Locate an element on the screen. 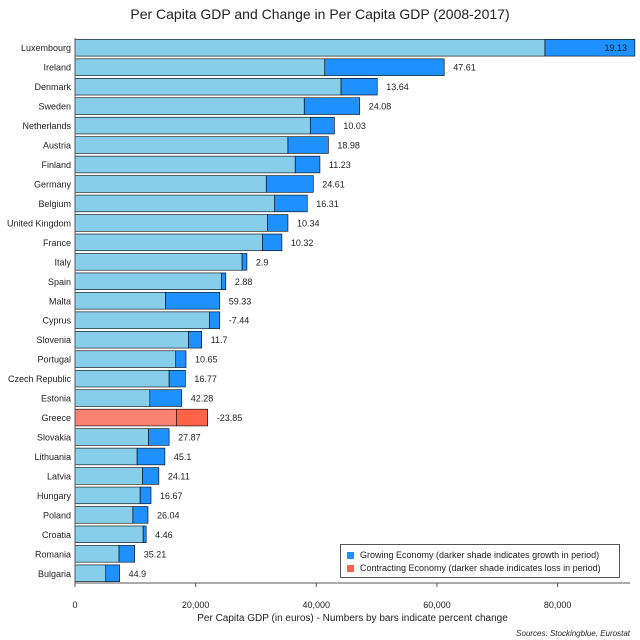 The image size is (640, 640). data-label: 47.61 is located at coordinates (464, 68).